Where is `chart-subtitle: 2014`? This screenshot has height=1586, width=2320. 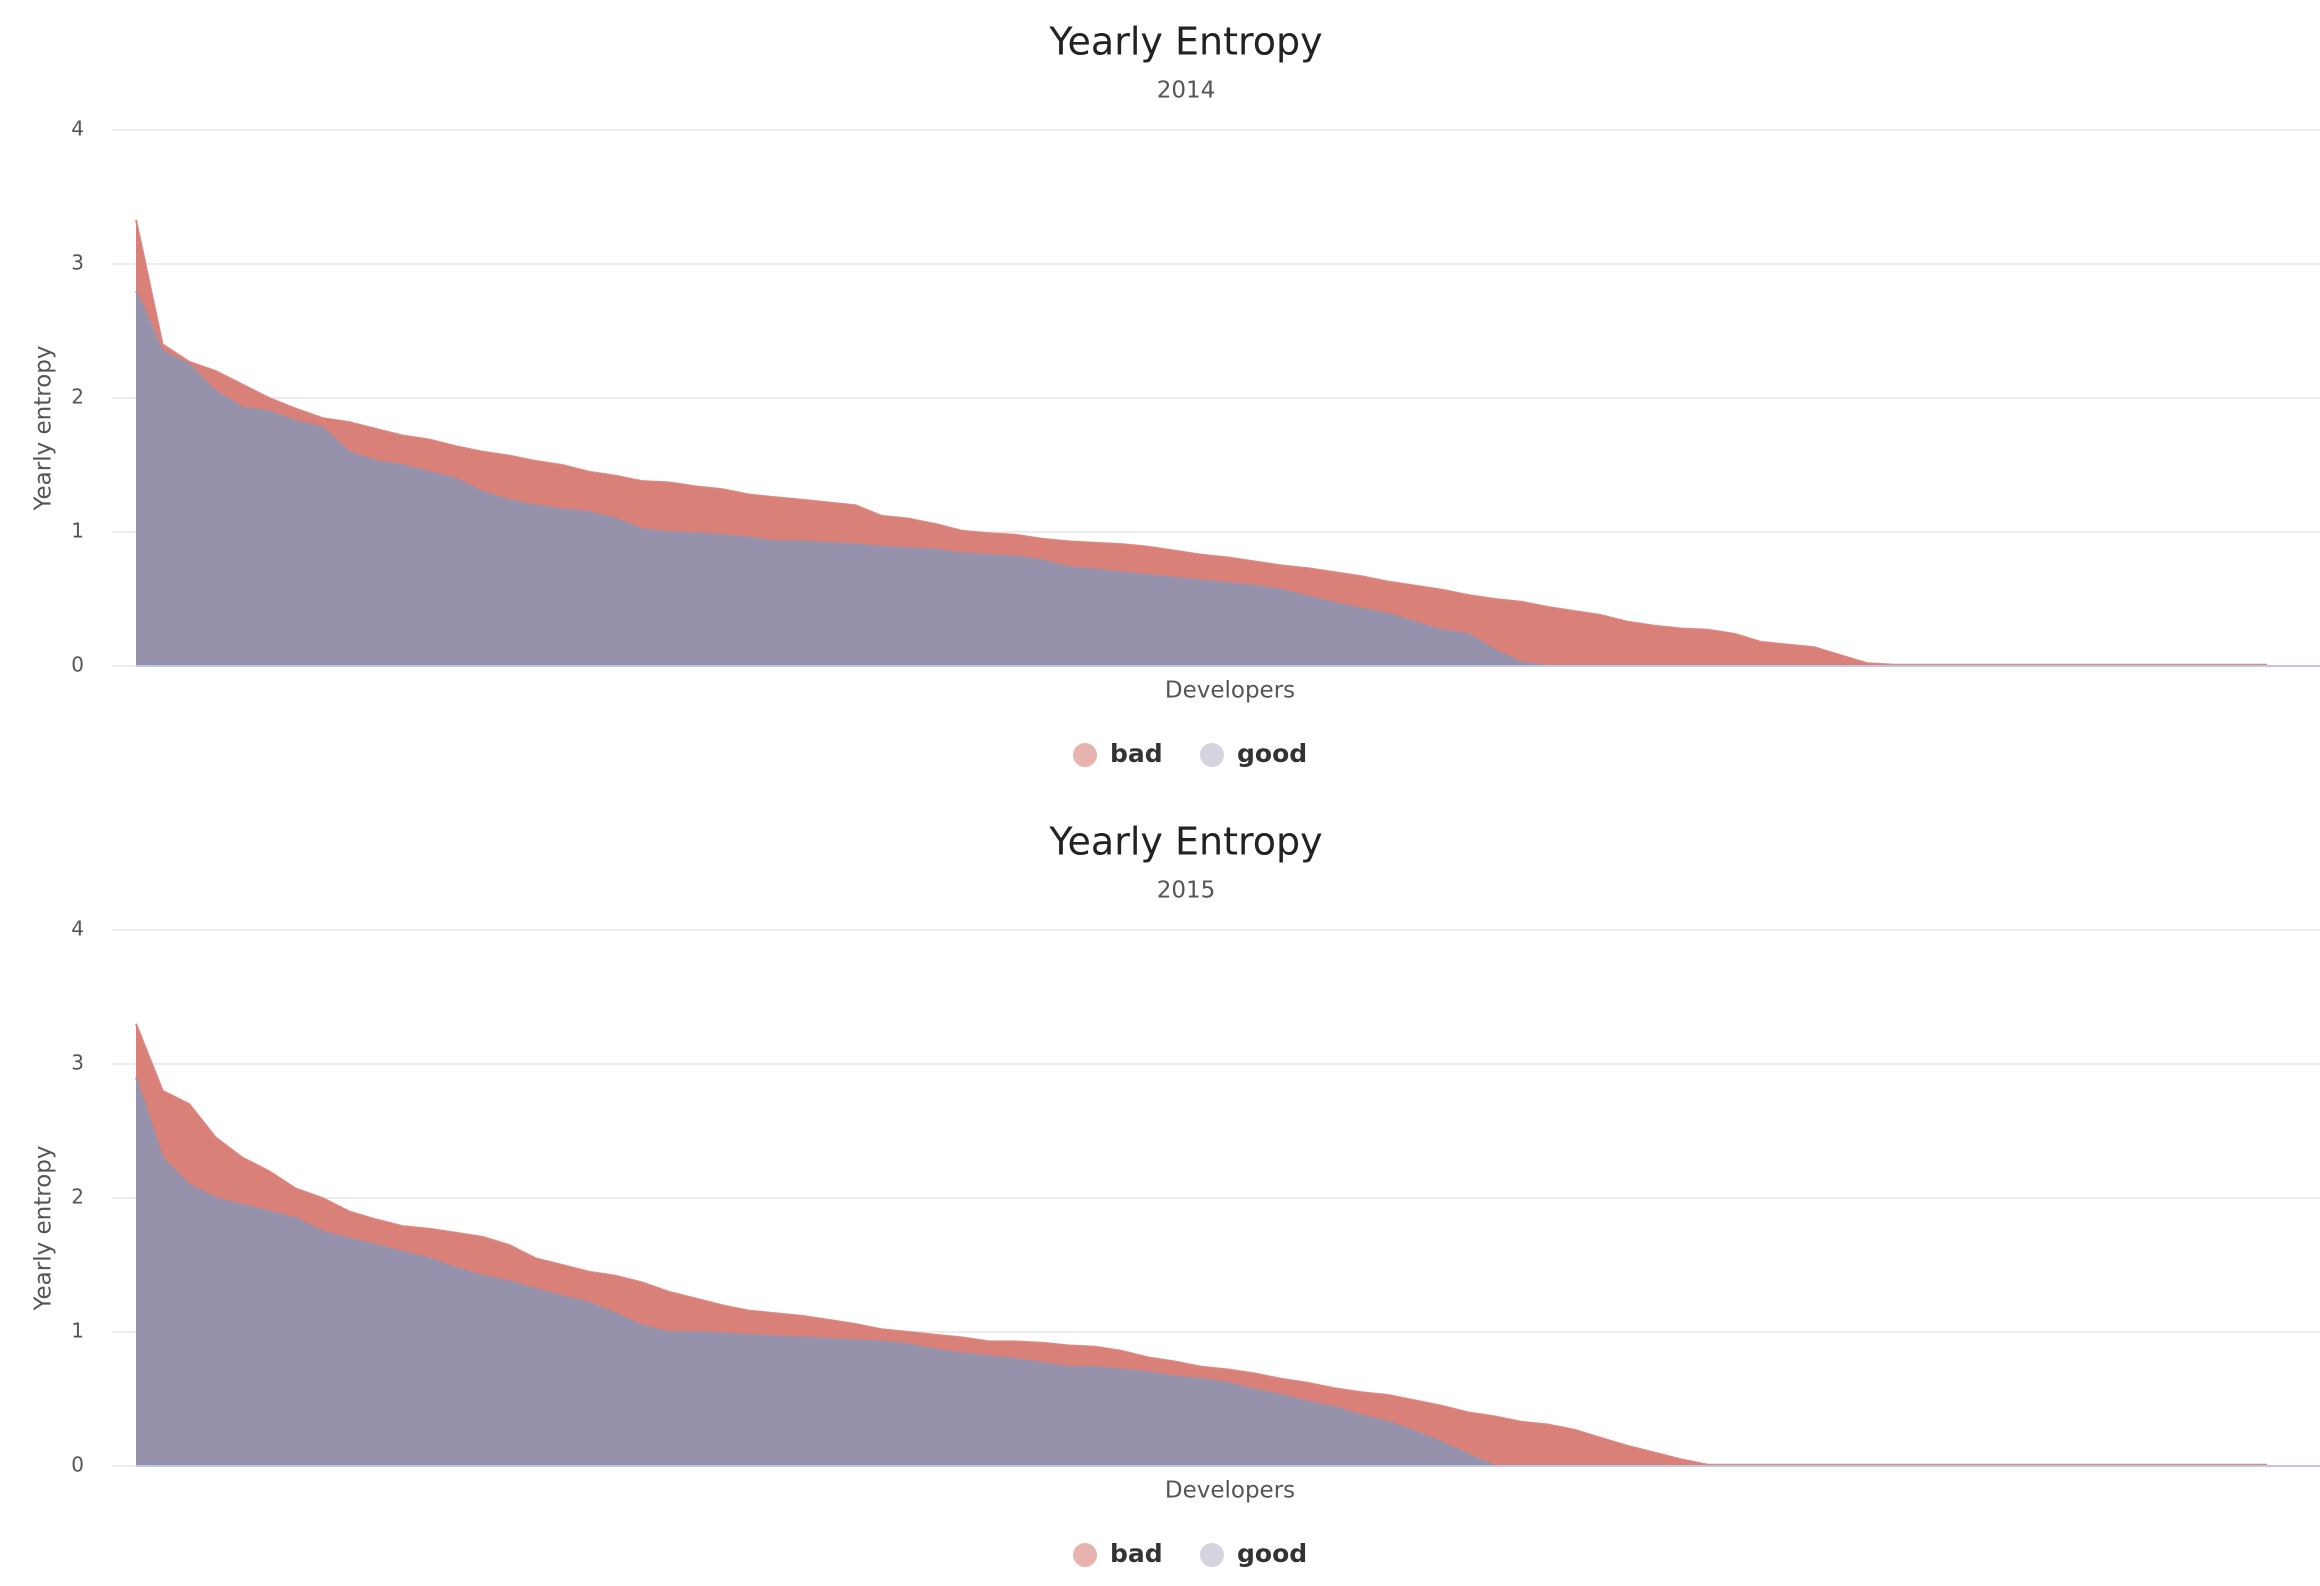
chart-subtitle: 2014 is located at coordinates (1186, 91).